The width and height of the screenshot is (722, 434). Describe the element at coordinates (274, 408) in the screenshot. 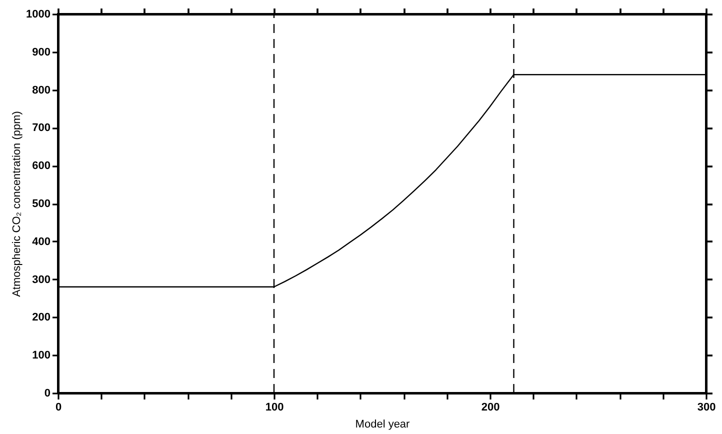

I see `x-tick-label: 100` at that location.